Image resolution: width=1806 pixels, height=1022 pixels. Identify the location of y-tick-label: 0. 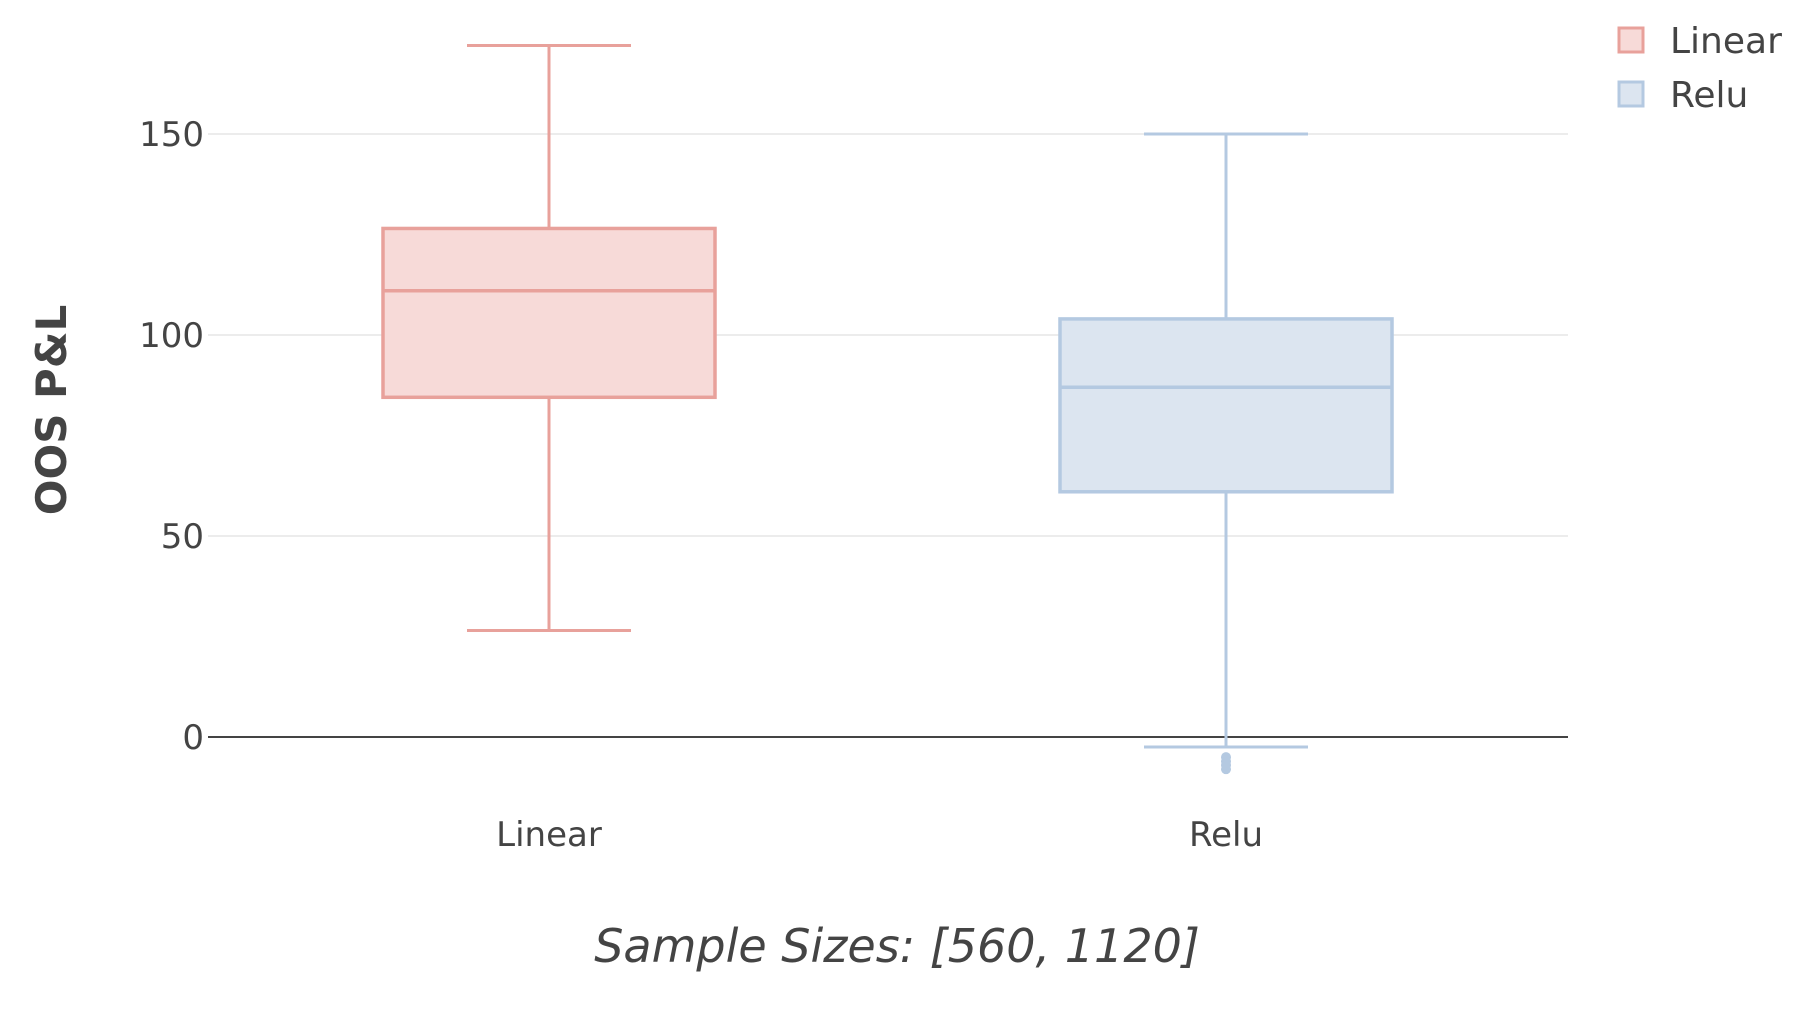
(193, 738).